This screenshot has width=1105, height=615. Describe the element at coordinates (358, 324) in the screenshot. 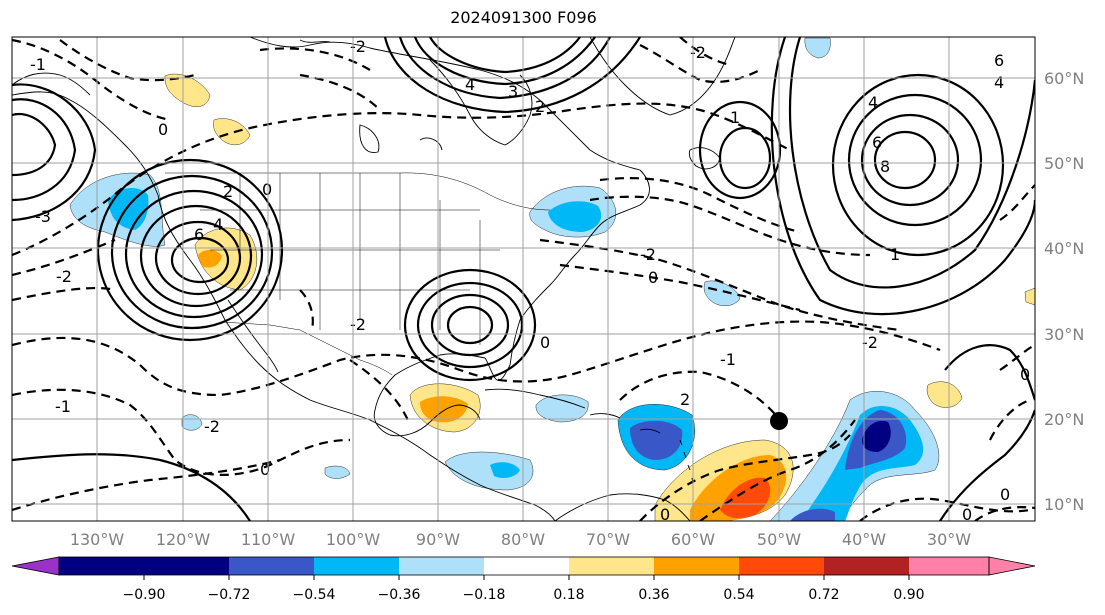

I see `contour-label-neg2-us: -2` at that location.